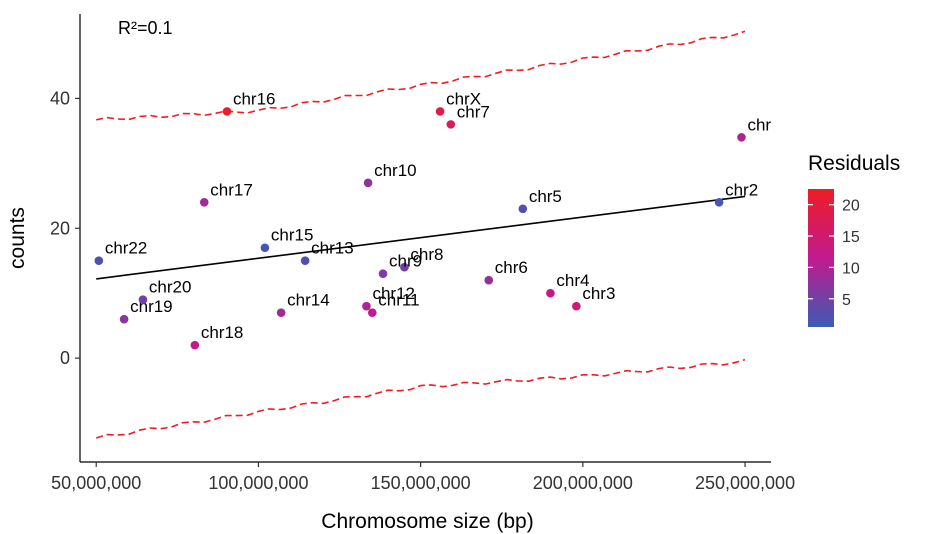 This screenshot has height=534, width=930. What do you see at coordinates (821, 258) in the screenshot?
I see `legend-colorbar` at bounding box center [821, 258].